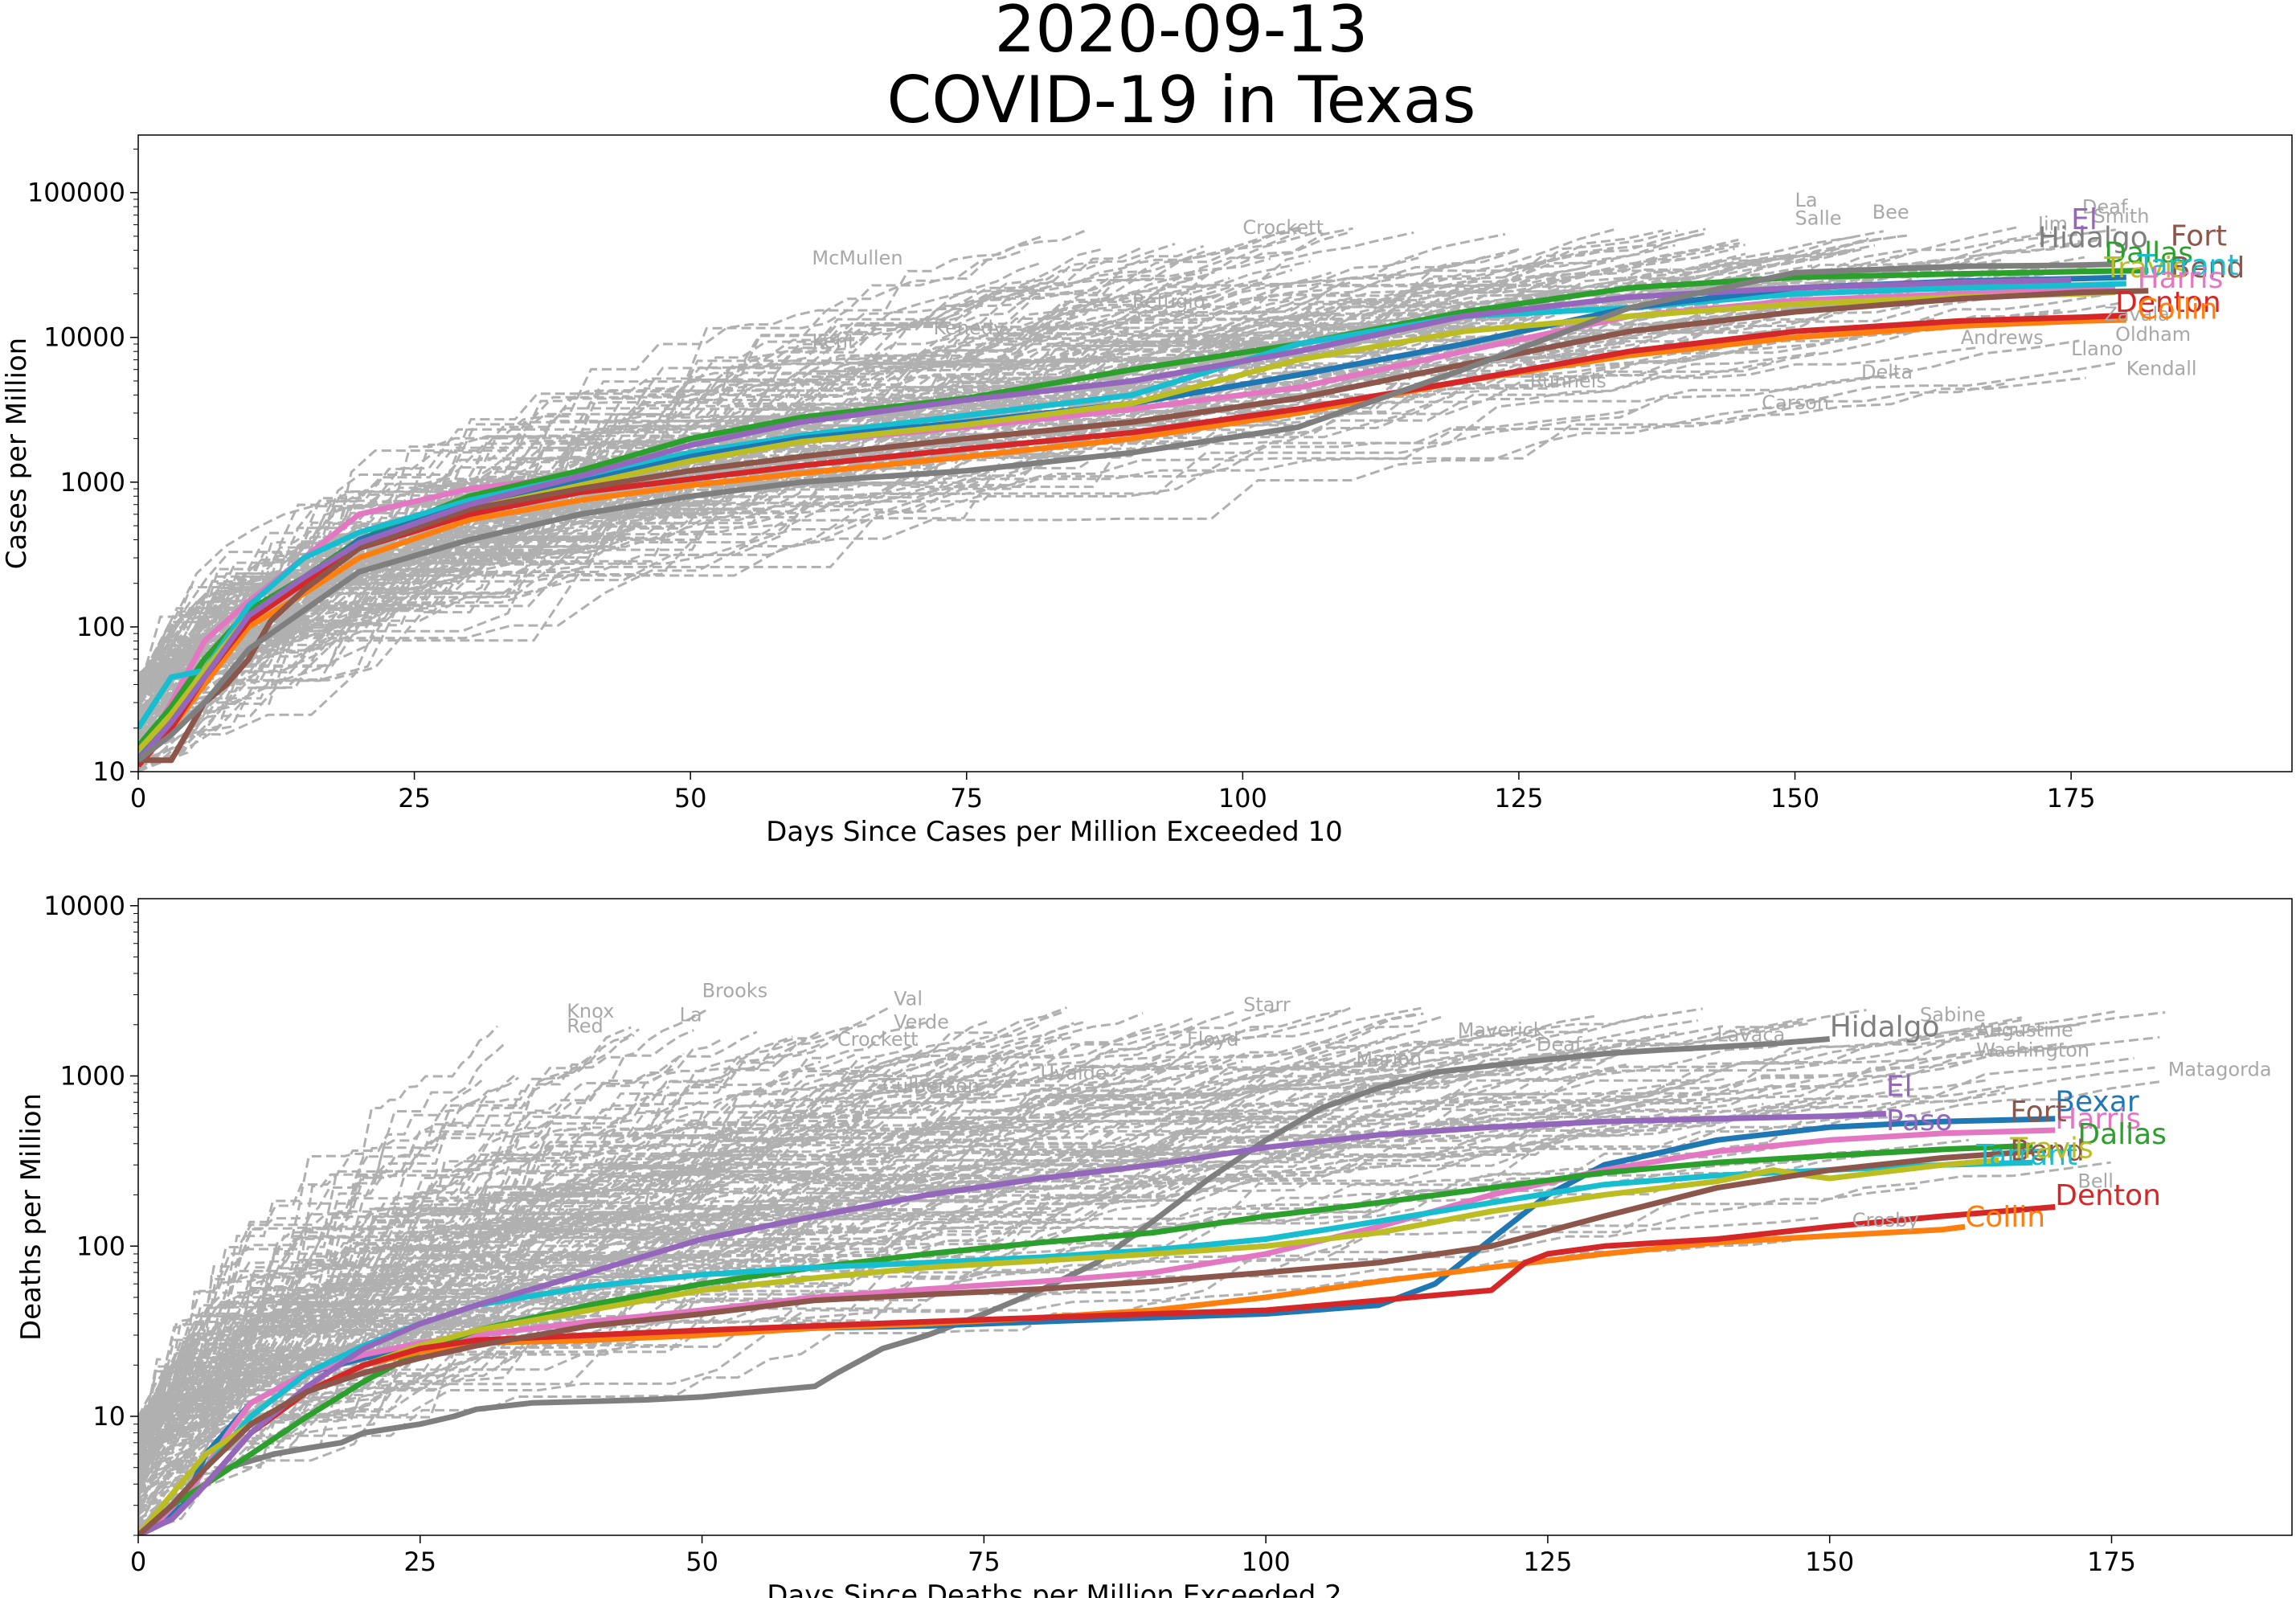  Describe the element at coordinates (92, 482) in the screenshot. I see `y-tick-label: 1000` at that location.